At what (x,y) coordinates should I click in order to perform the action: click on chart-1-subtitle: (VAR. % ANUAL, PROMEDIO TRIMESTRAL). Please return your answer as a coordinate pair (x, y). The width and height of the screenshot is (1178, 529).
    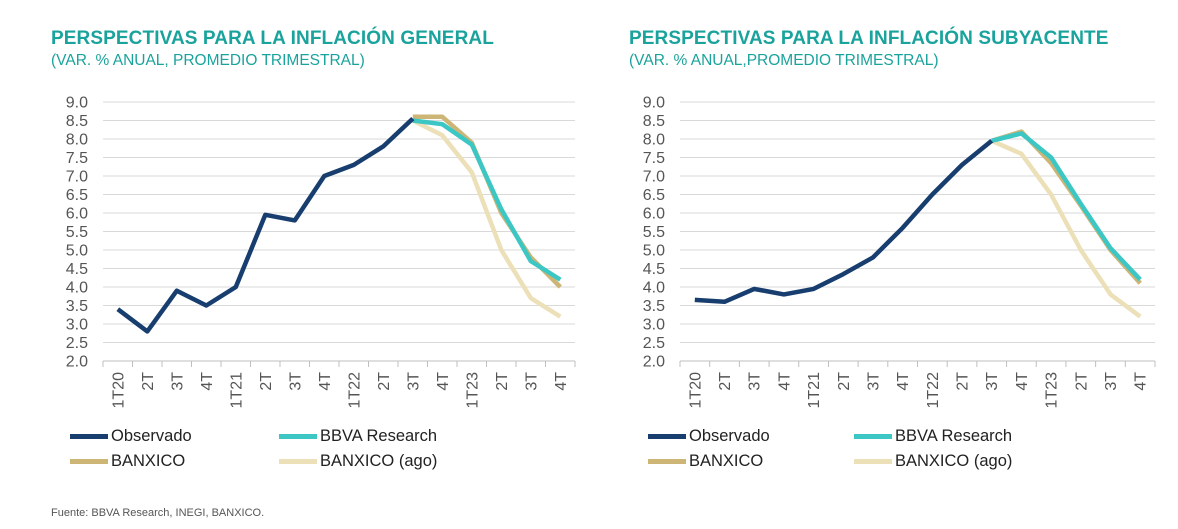
    Looking at the image, I should click on (208, 60).